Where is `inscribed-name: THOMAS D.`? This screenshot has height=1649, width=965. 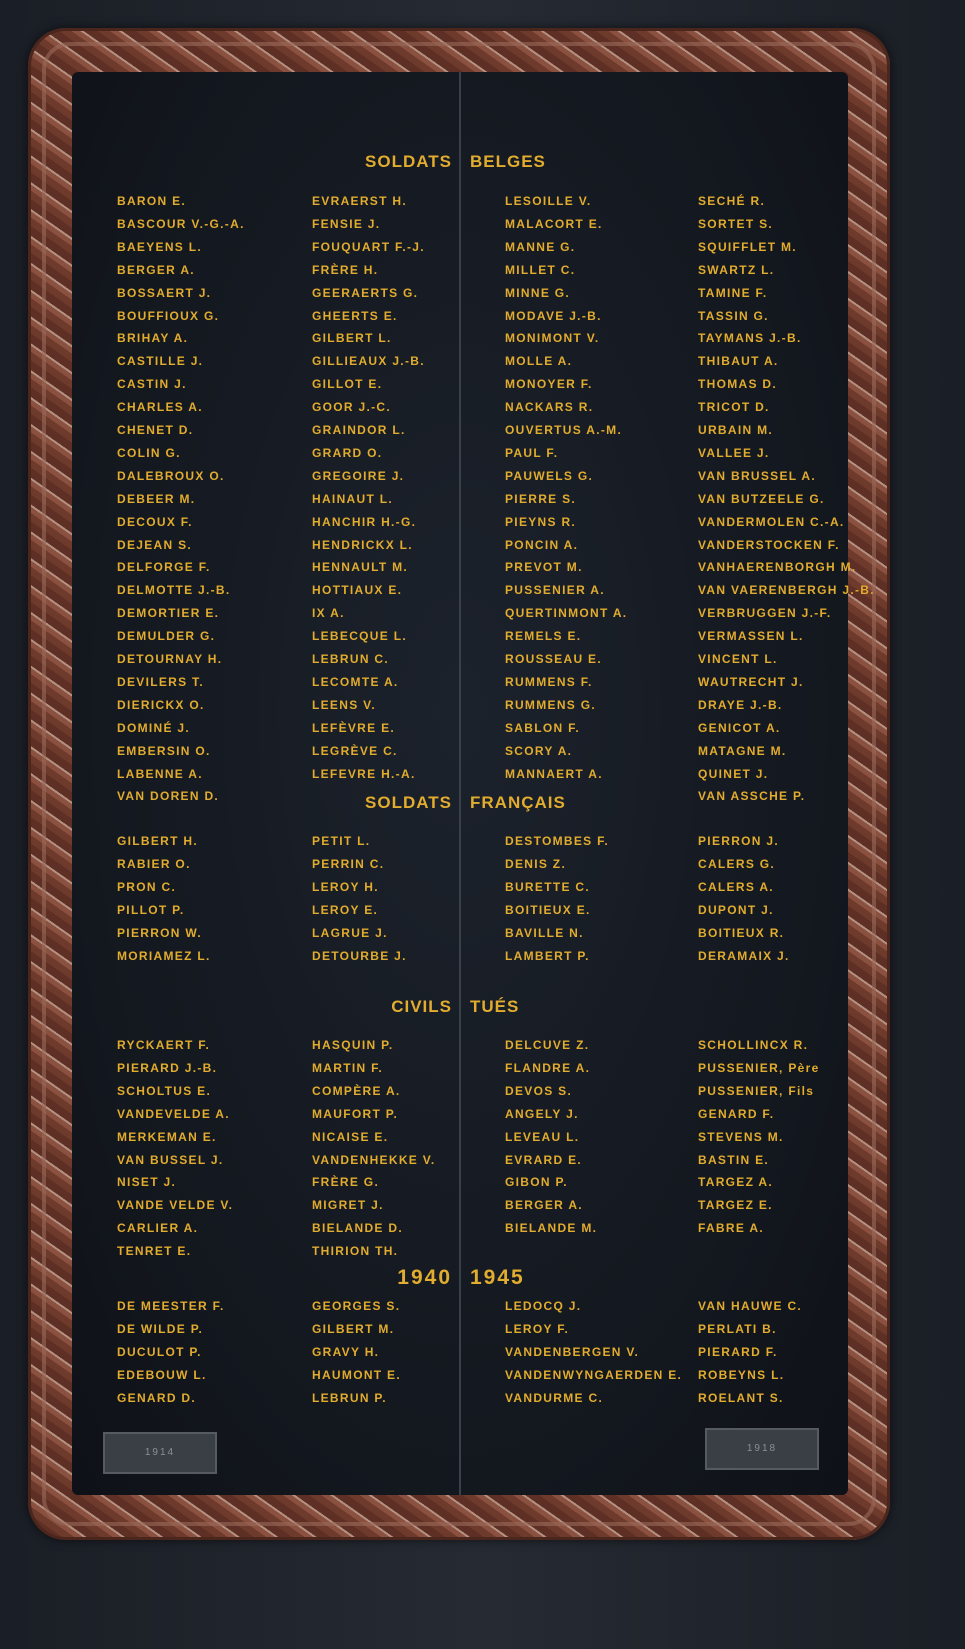
inscribed-name: THOMAS D. is located at coordinates (738, 384).